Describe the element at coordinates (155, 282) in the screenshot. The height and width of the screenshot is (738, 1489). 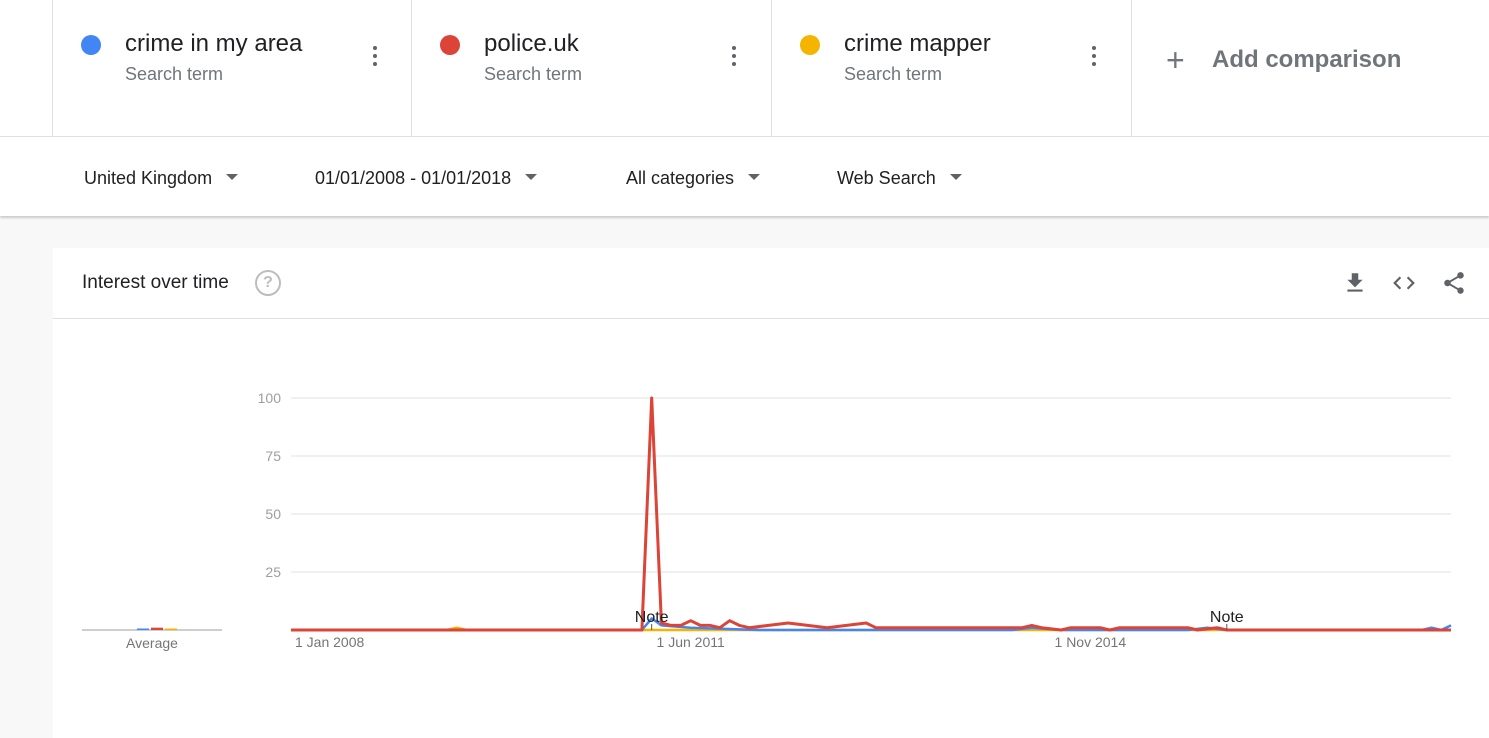
I see `card-title: Interest over time` at that location.